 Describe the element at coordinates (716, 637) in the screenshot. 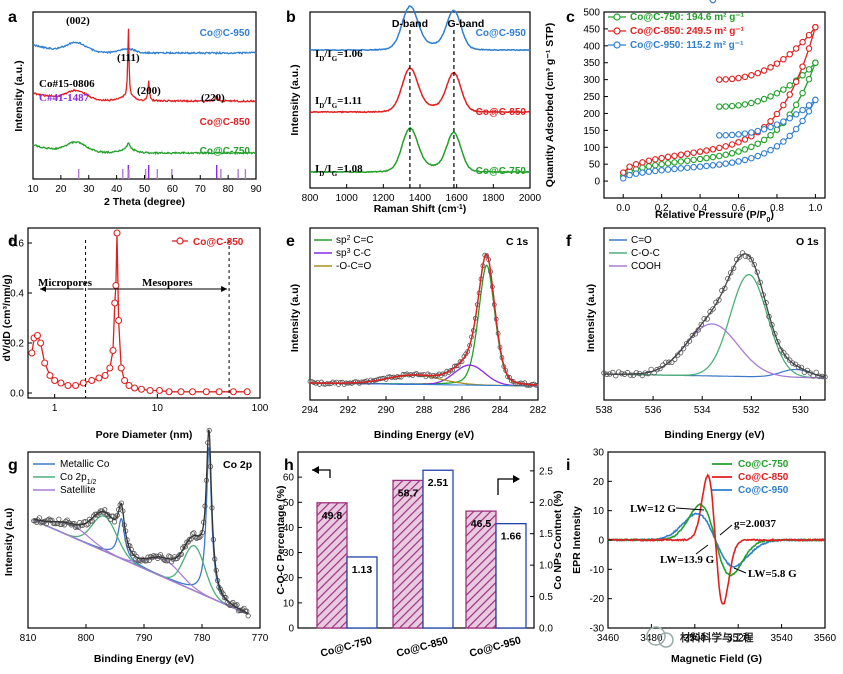

I see `watermark-text: 材料科学与工程` at that location.